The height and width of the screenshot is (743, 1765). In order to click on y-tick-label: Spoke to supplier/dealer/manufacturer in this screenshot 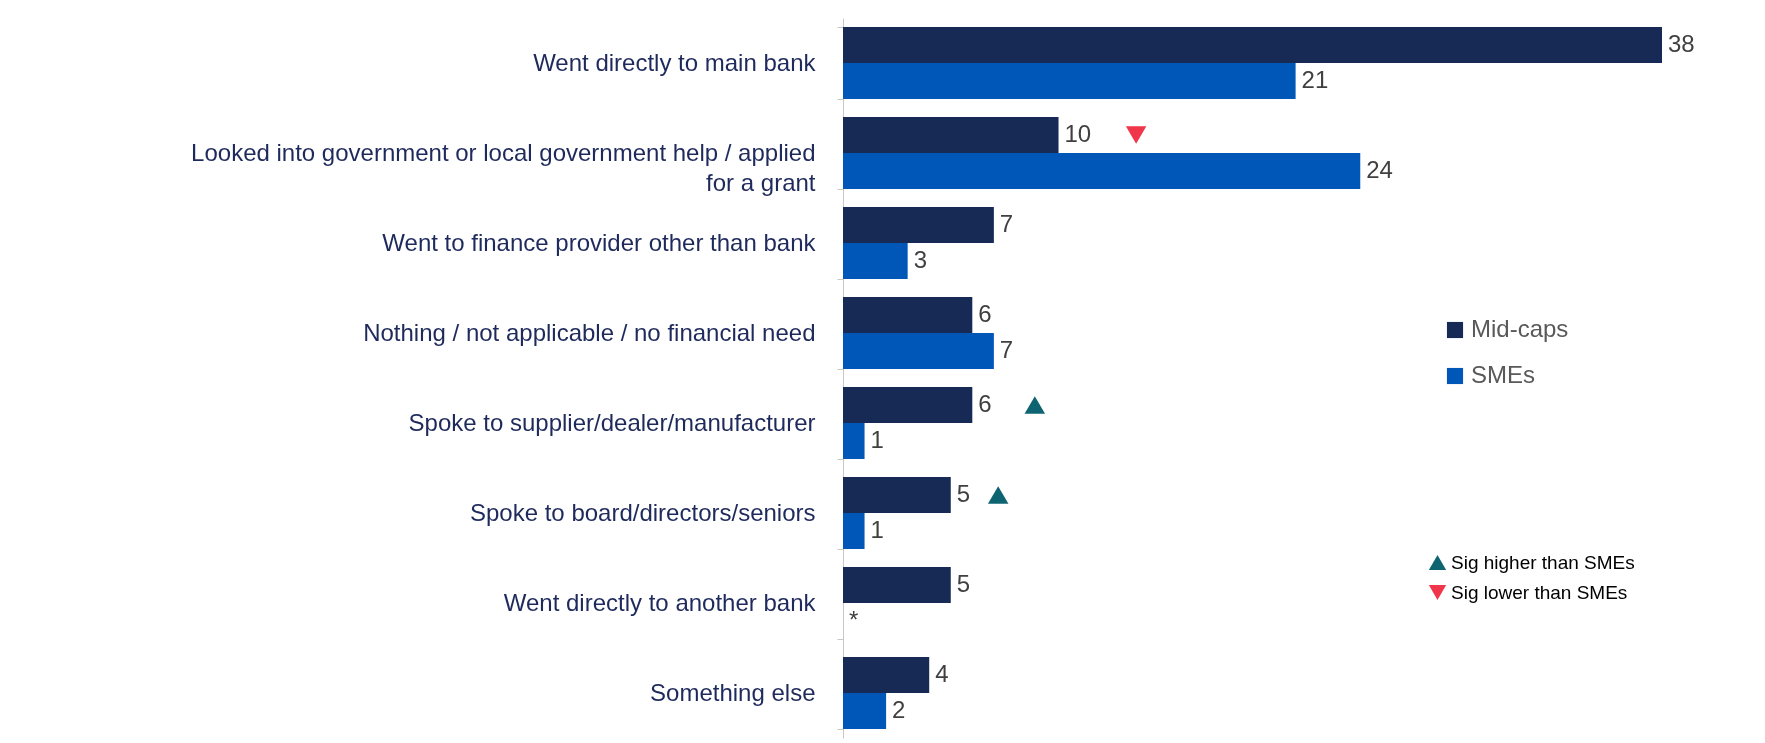, I will do `click(612, 422)`.